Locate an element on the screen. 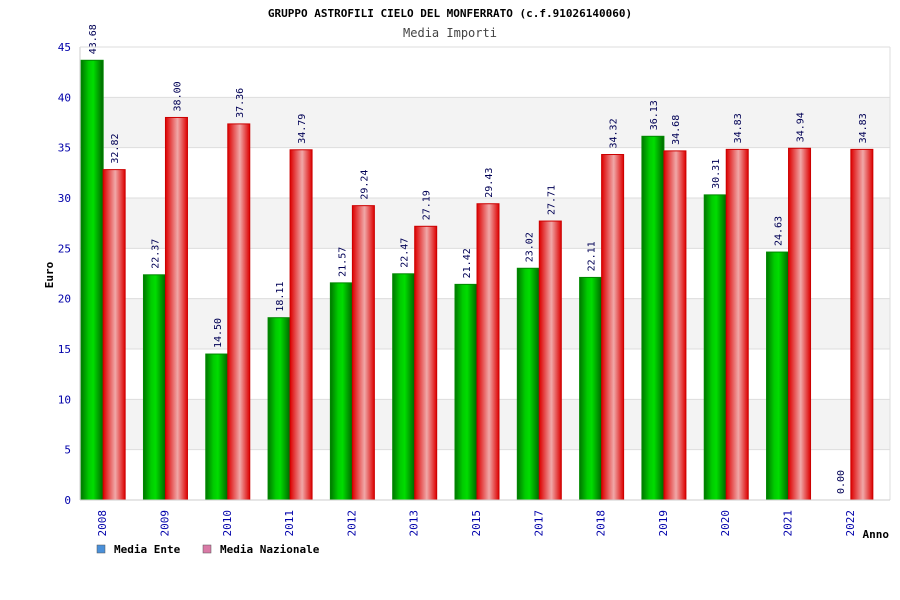  x-tick-label: 2018 is located at coordinates (601, 523).